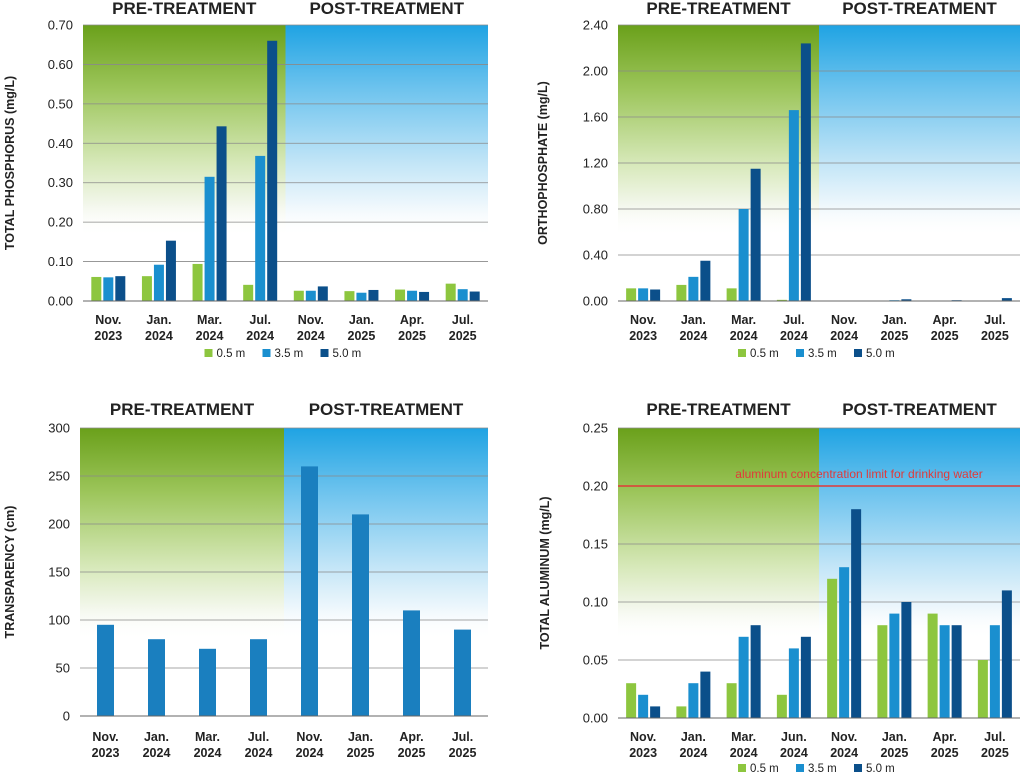  What do you see at coordinates (60, 25) in the screenshot?
I see `y-tick-label: 0.70` at bounding box center [60, 25].